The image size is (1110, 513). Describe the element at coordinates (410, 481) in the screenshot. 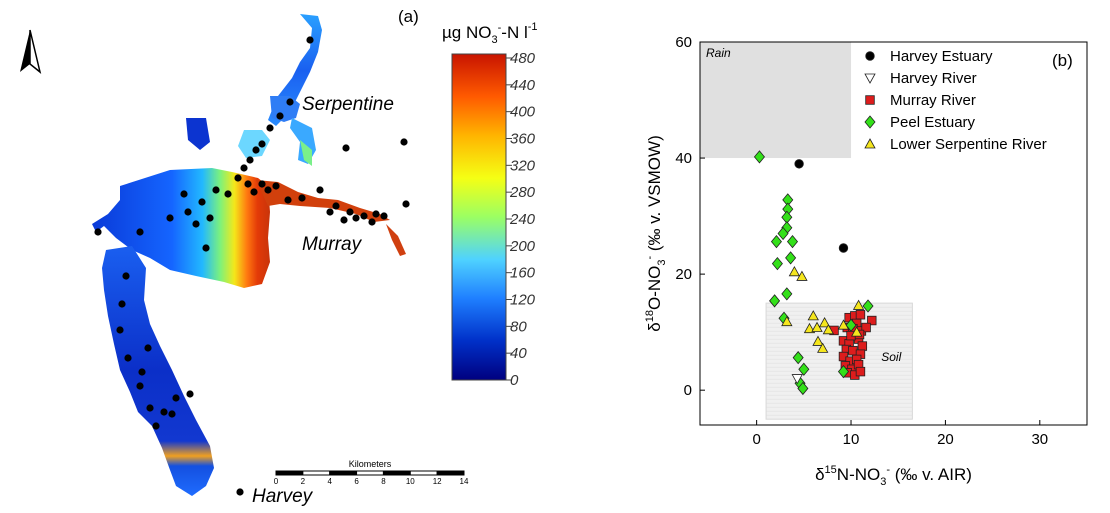

I see `scalebar-tick-label: 10` at that location.